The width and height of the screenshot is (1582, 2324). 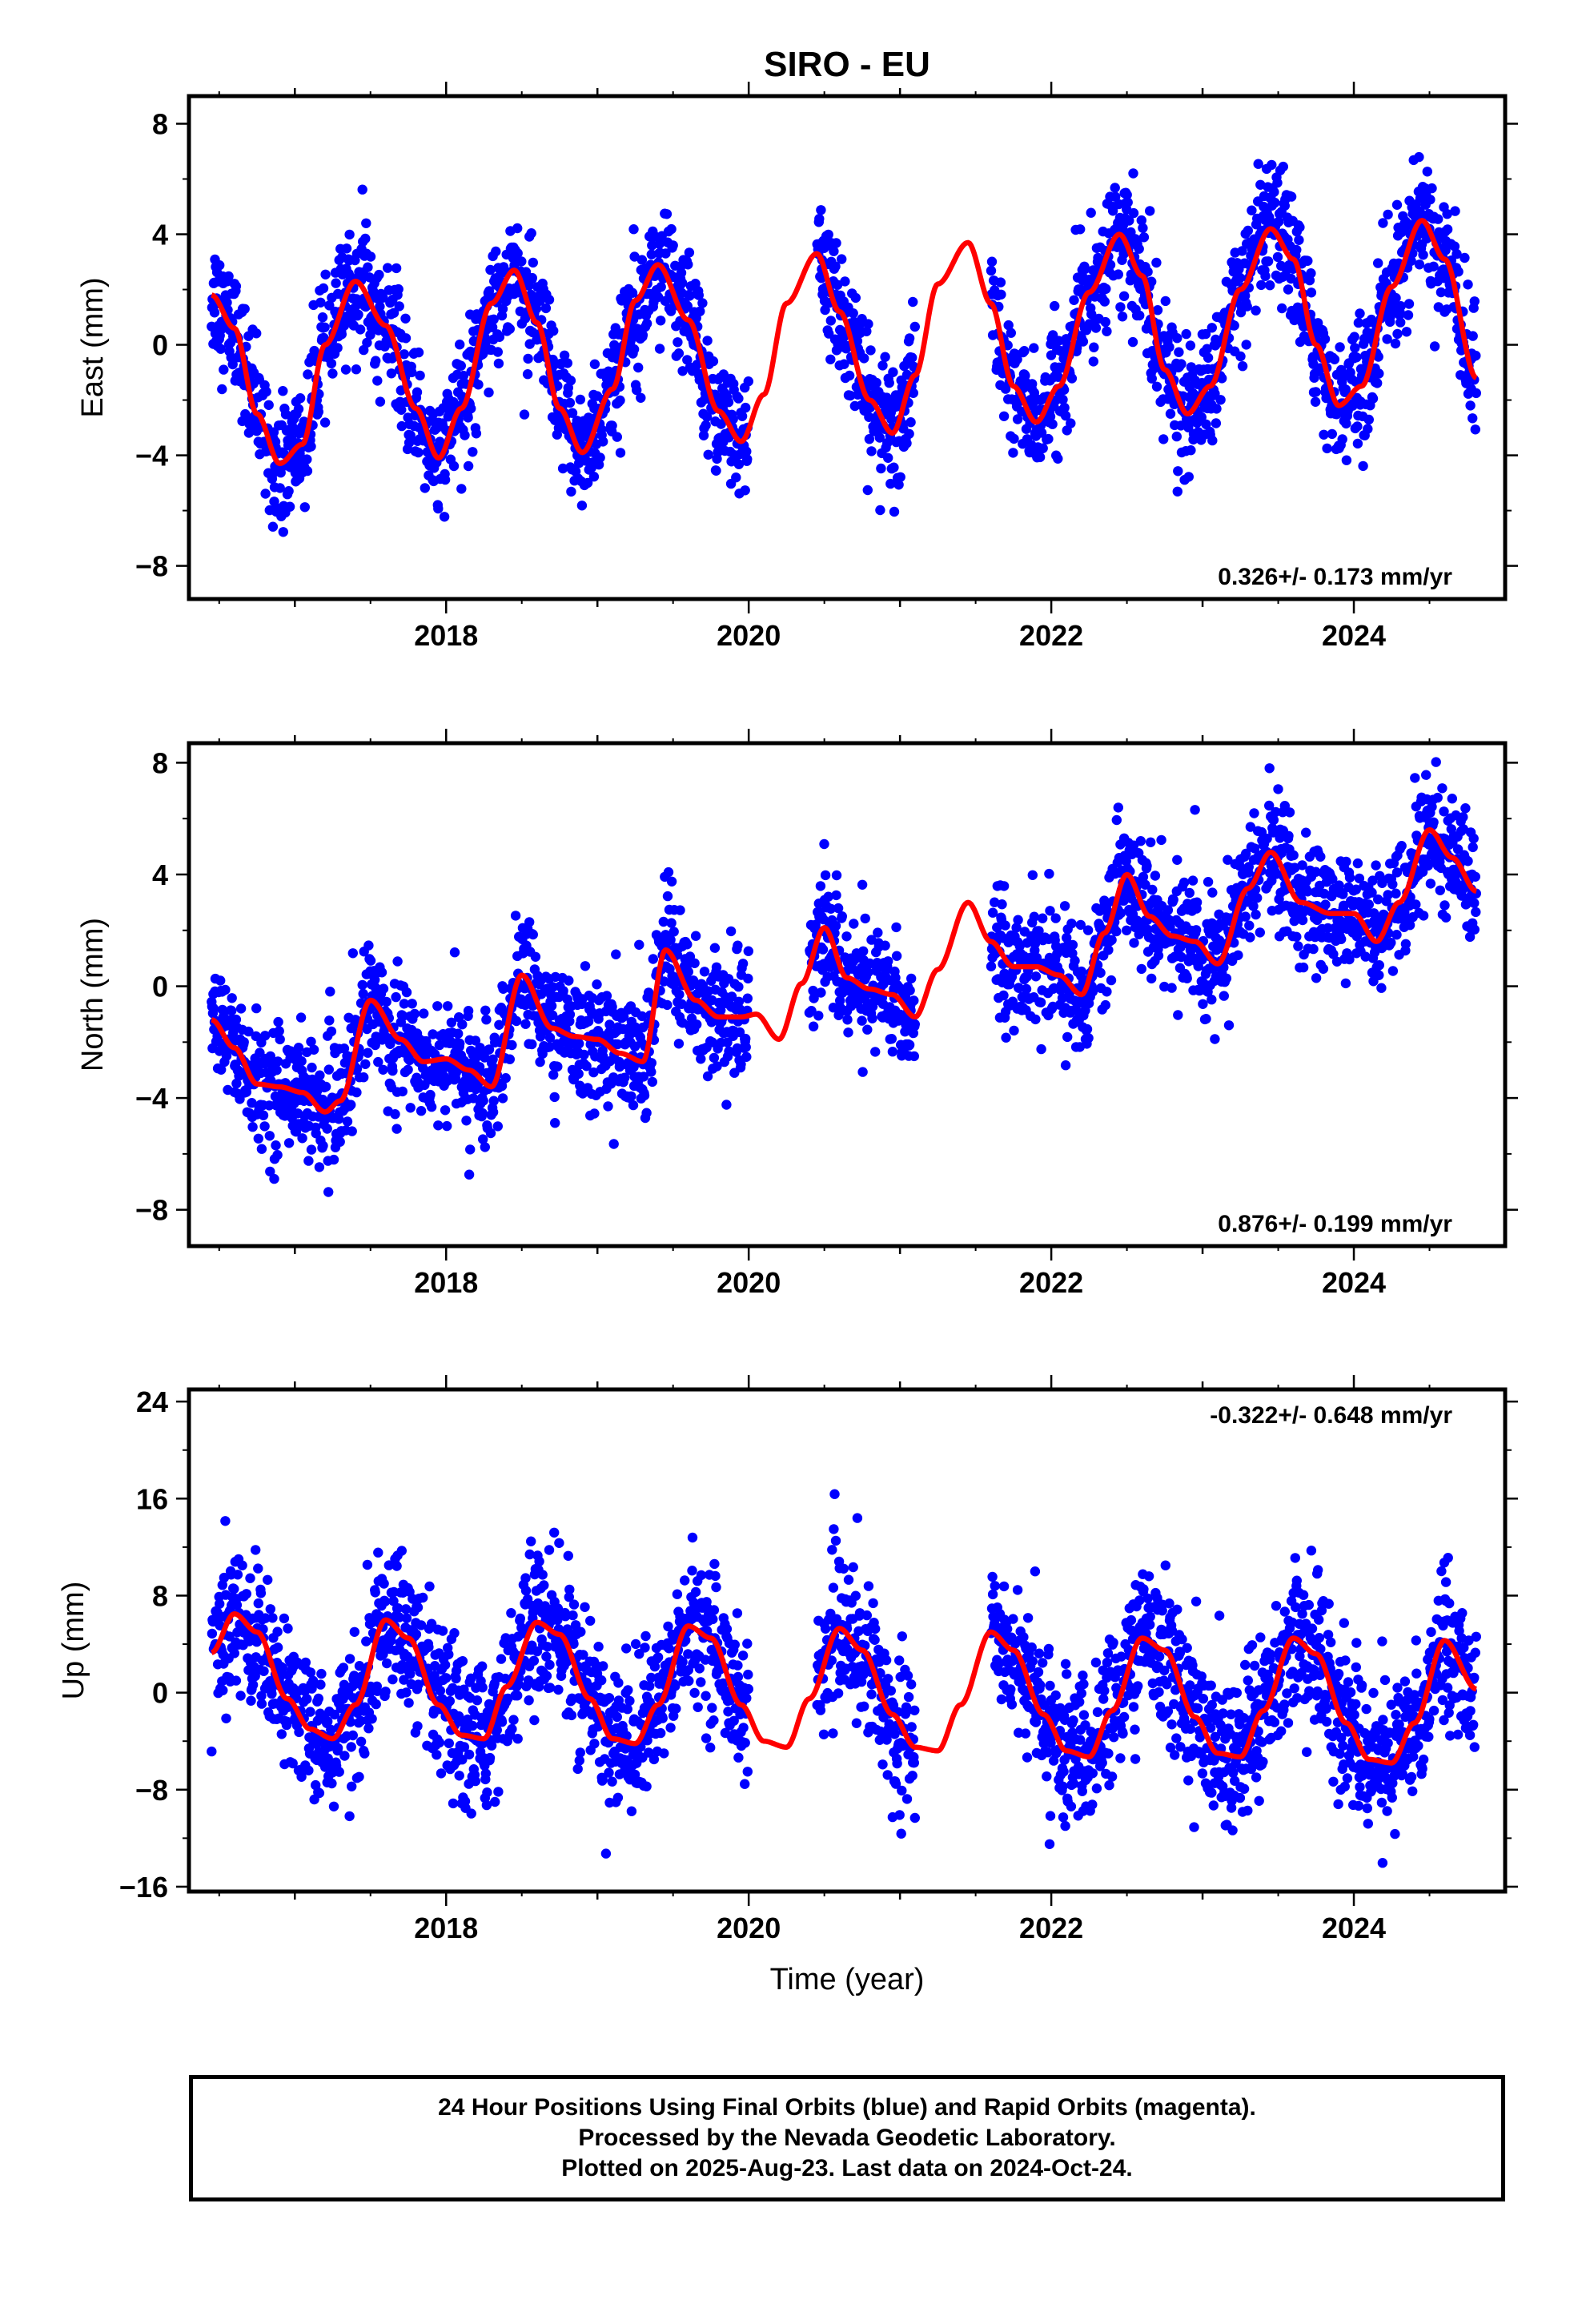 I want to click on y-axis-label: North (mm), so click(x=93, y=995).